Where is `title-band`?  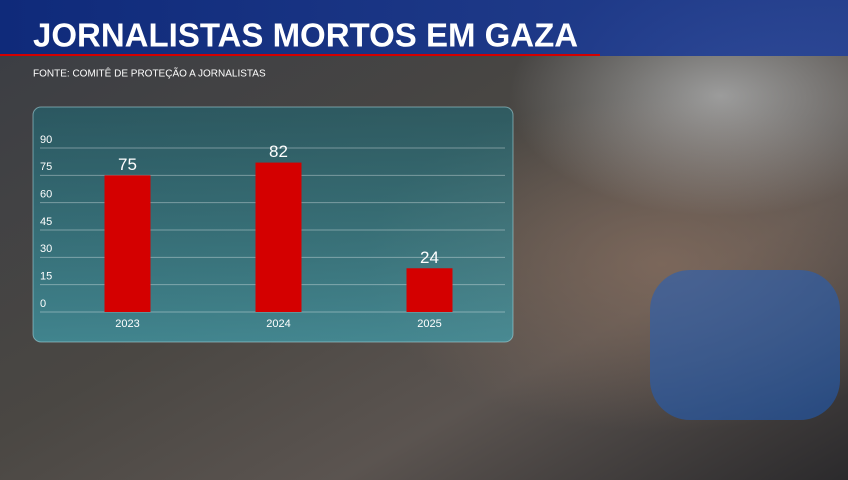
title-band is located at coordinates (424, 28).